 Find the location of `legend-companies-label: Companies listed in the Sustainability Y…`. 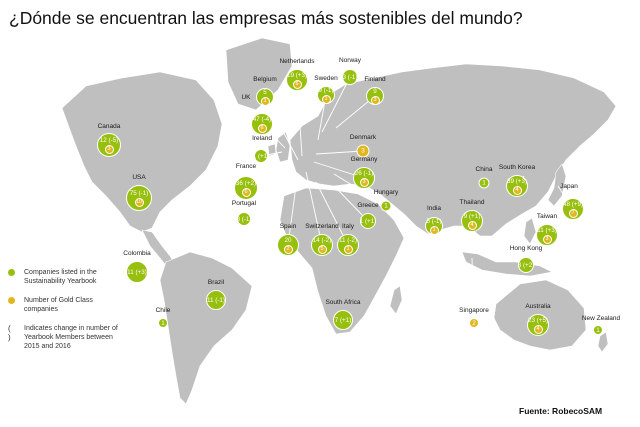

legend-companies-label: Companies listed in the Sustainability Y… is located at coordinates (60, 277).